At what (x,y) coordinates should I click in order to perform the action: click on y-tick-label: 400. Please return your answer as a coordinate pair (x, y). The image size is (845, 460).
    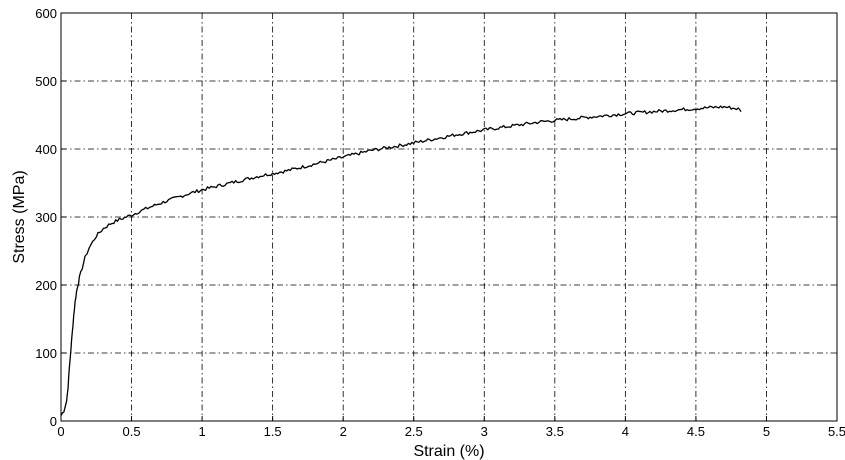
    Looking at the image, I should click on (46, 149).